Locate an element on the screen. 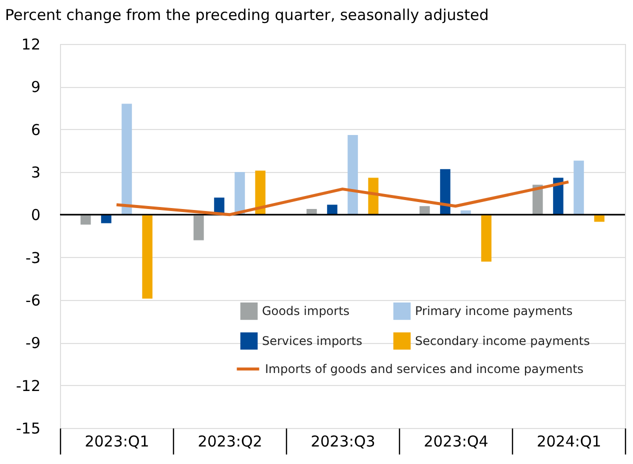  y-tick-label: -15 is located at coordinates (28, 429).